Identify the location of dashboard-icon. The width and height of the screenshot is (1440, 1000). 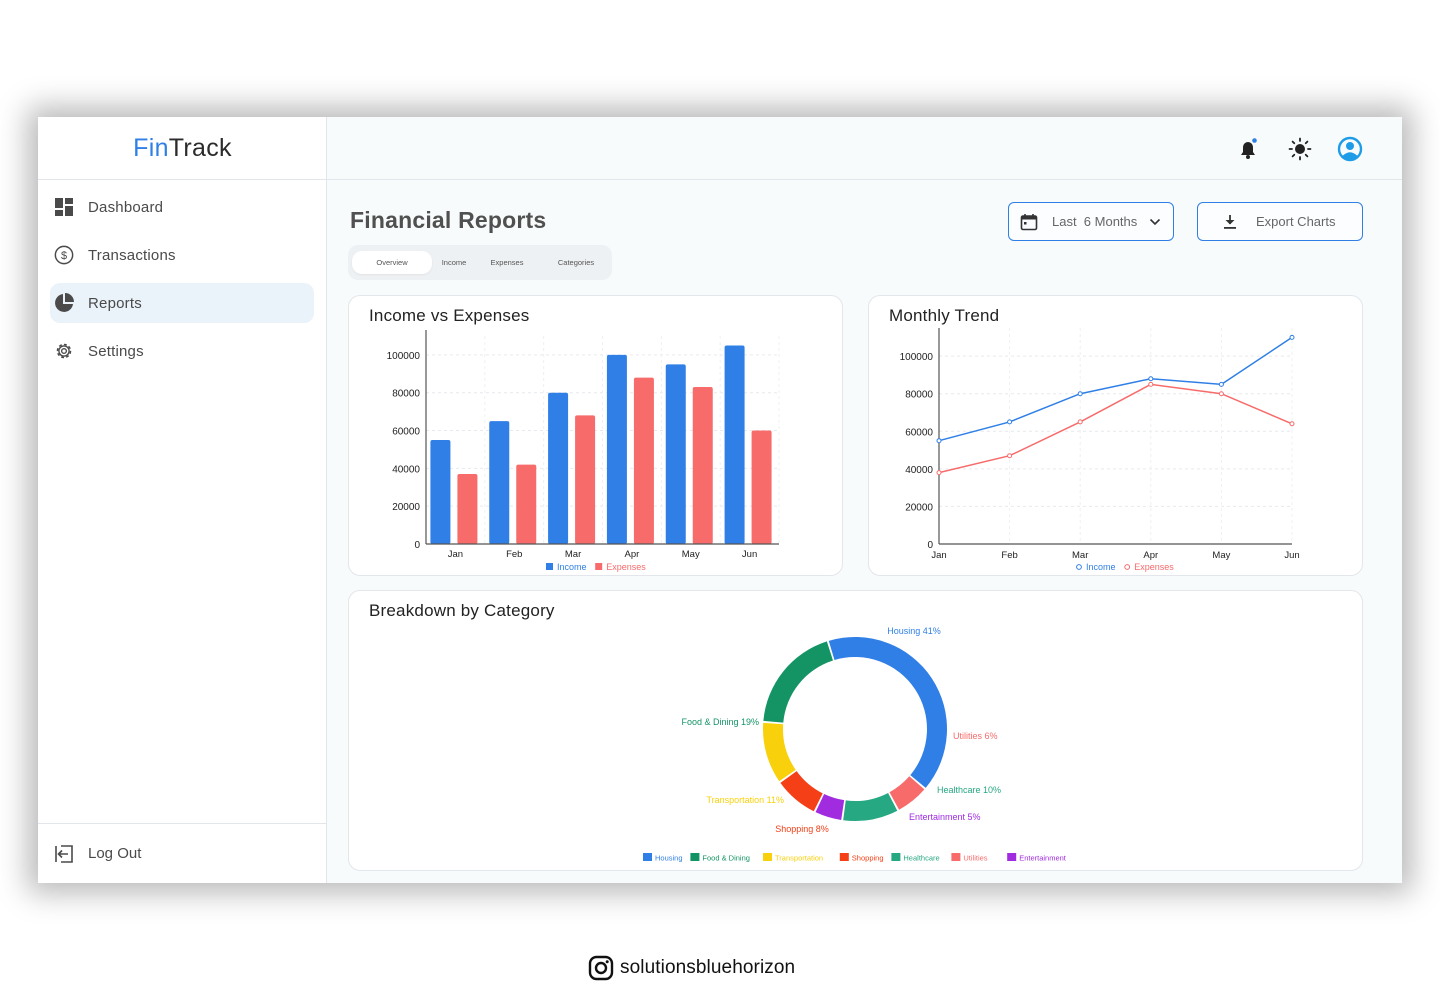
(64, 207).